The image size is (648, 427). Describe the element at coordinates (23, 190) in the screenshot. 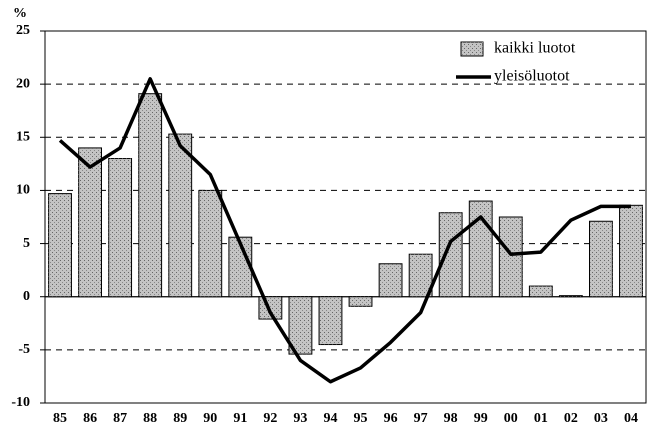

I see `y-tick-label: 10` at that location.